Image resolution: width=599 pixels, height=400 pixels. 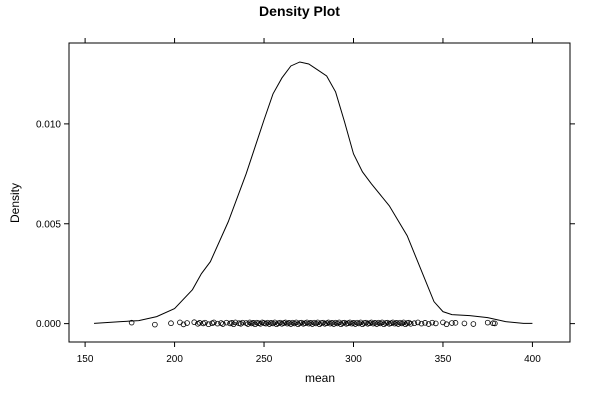 What do you see at coordinates (15, 203) in the screenshot?
I see `y-axis-label: Density` at bounding box center [15, 203].